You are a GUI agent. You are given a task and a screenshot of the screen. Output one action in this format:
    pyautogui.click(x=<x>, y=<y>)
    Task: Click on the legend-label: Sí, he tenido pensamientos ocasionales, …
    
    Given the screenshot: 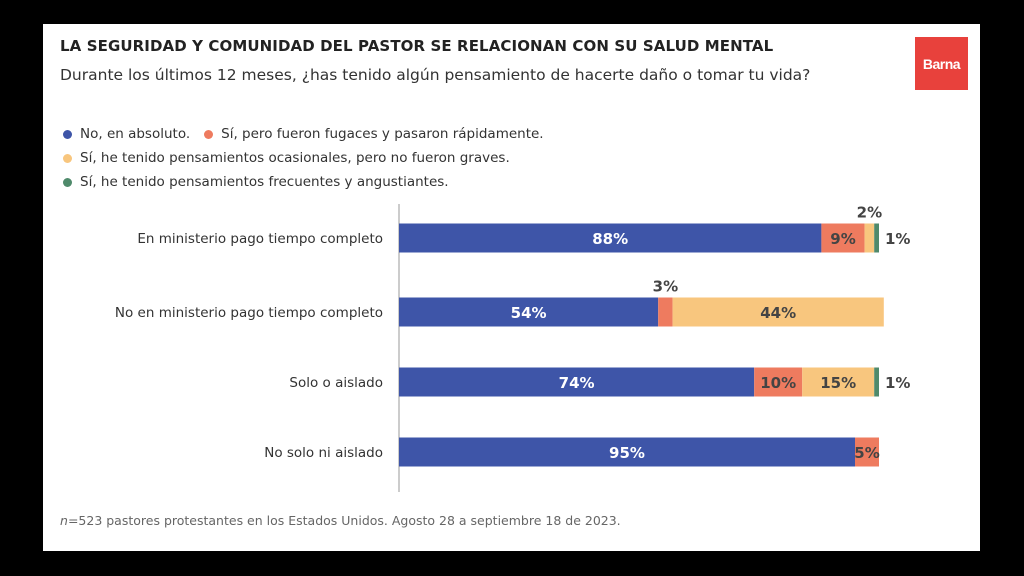 What is the action you would take?
    pyautogui.click(x=295, y=158)
    